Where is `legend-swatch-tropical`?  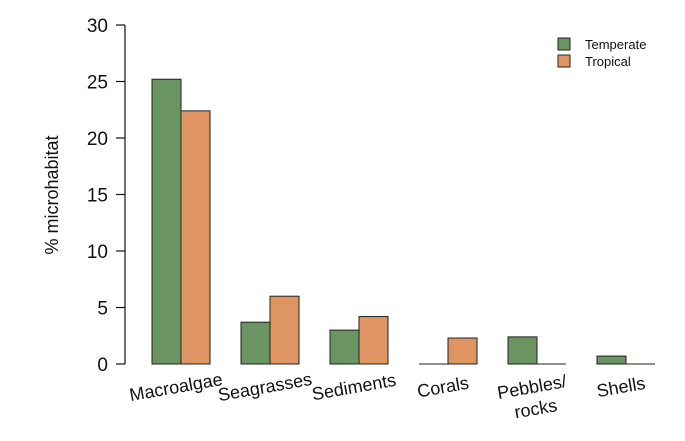 legend-swatch-tropical is located at coordinates (564, 61).